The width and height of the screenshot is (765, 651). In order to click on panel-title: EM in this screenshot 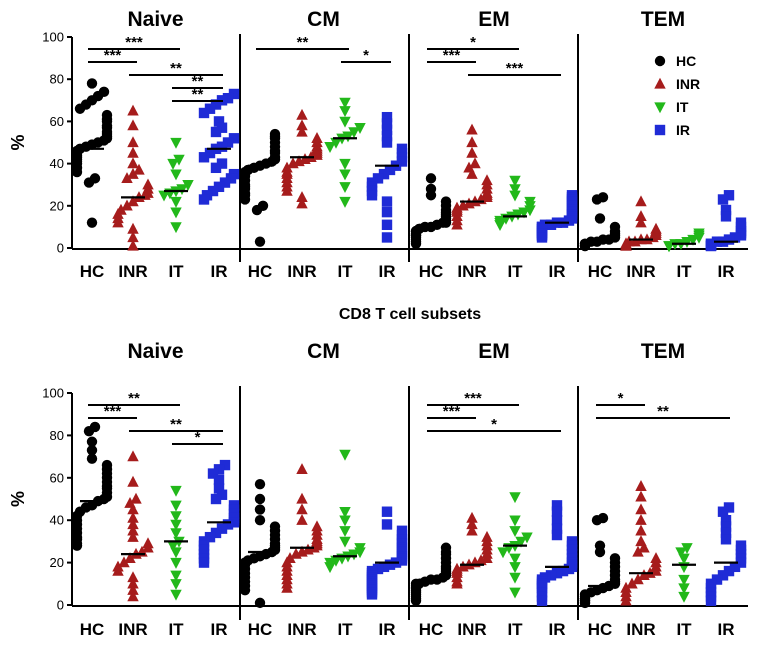, I will do `click(494, 351)`.